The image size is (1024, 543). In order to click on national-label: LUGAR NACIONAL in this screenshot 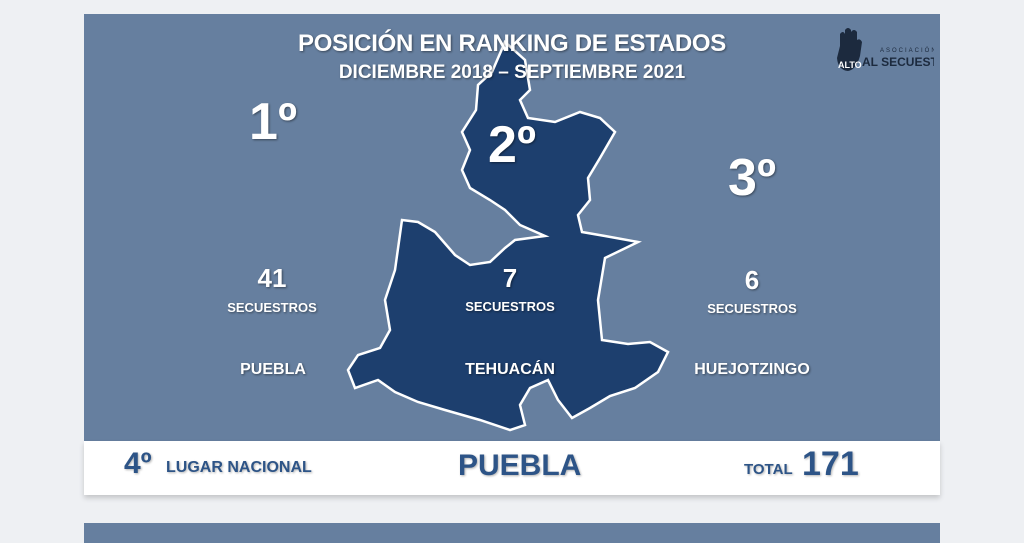, I will do `click(239, 467)`.